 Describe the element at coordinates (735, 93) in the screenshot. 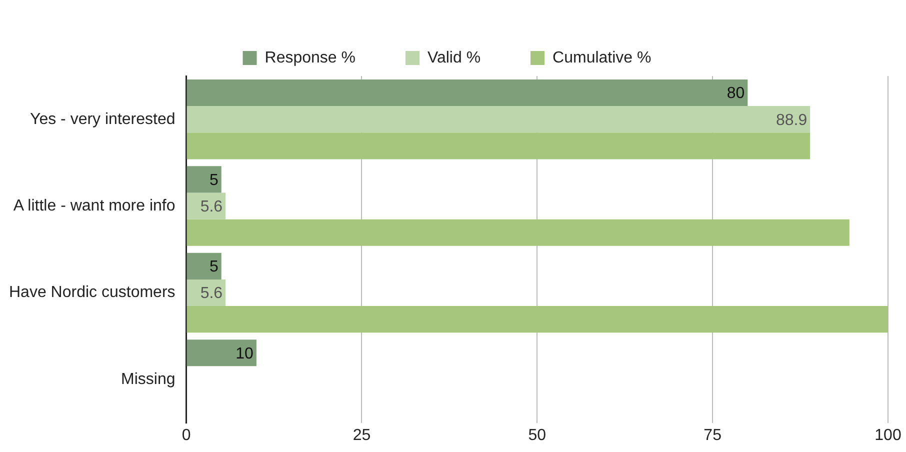

I see `data-label: 80` at that location.